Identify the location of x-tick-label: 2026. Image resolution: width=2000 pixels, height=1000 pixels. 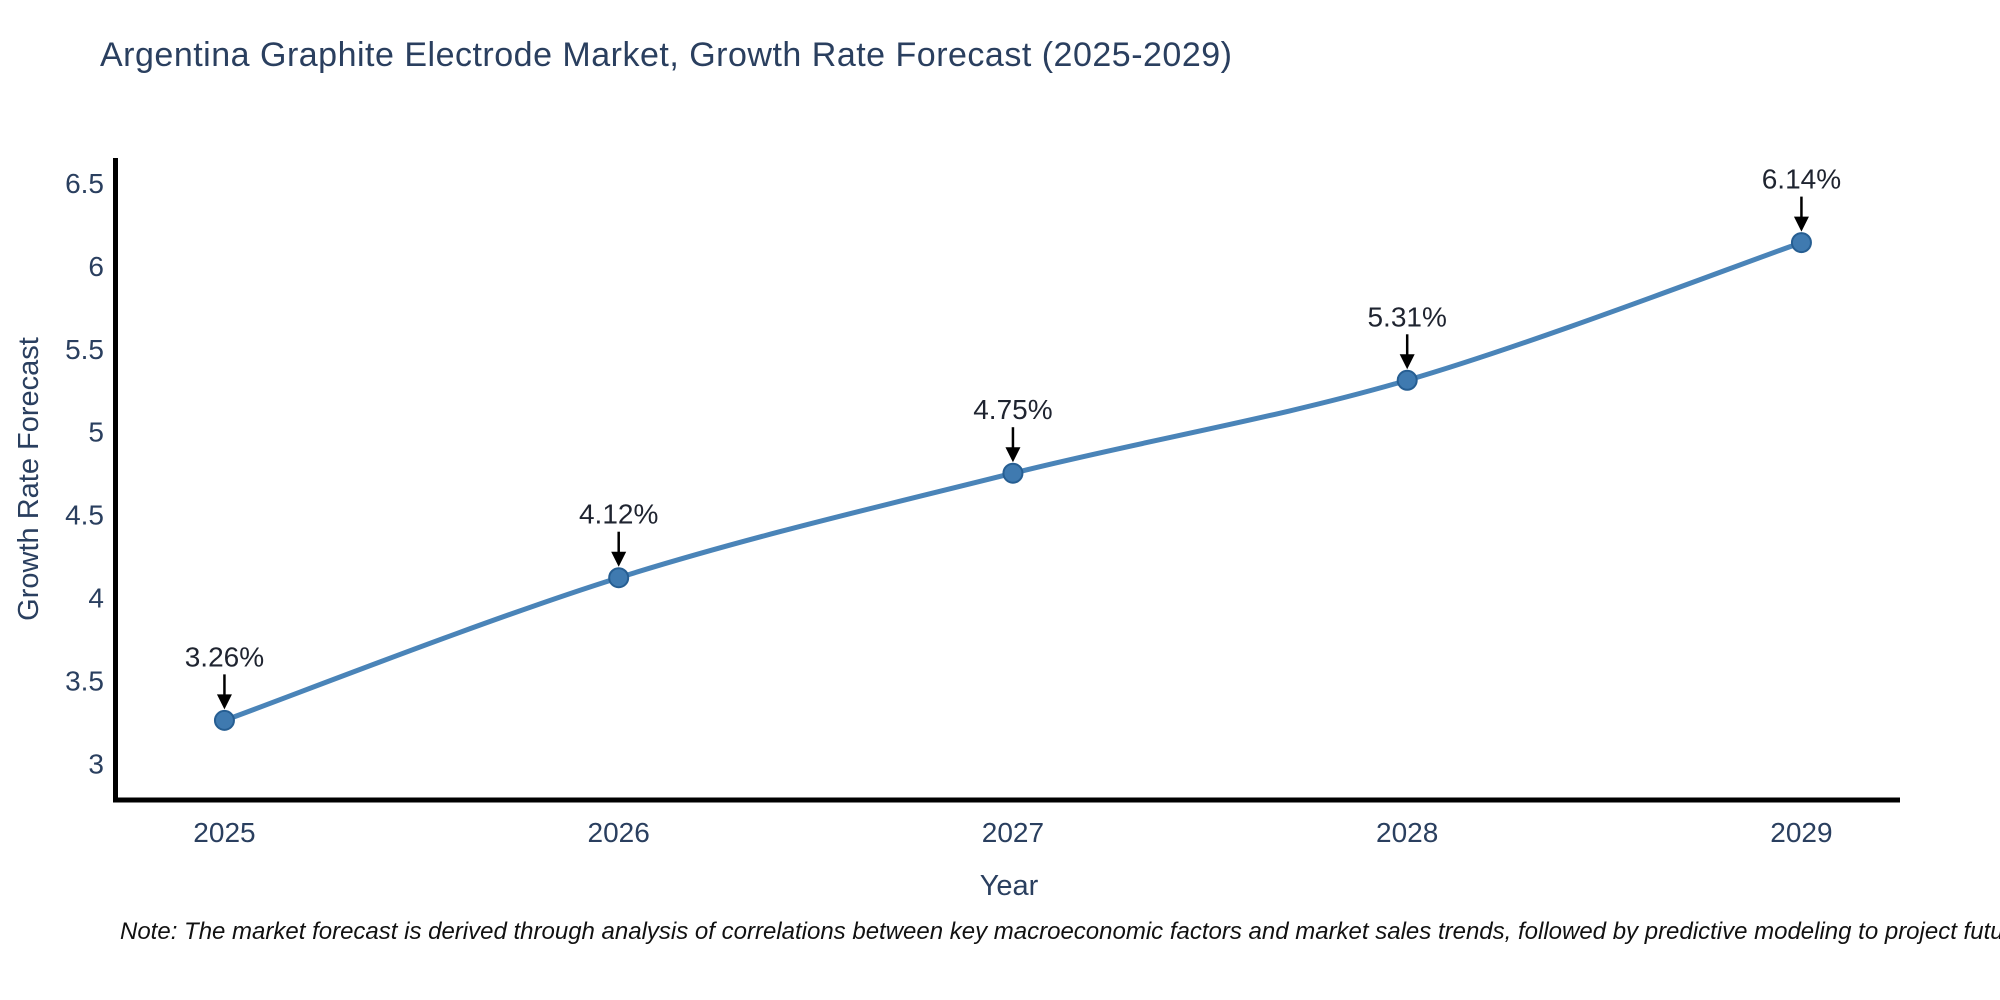
(619, 832).